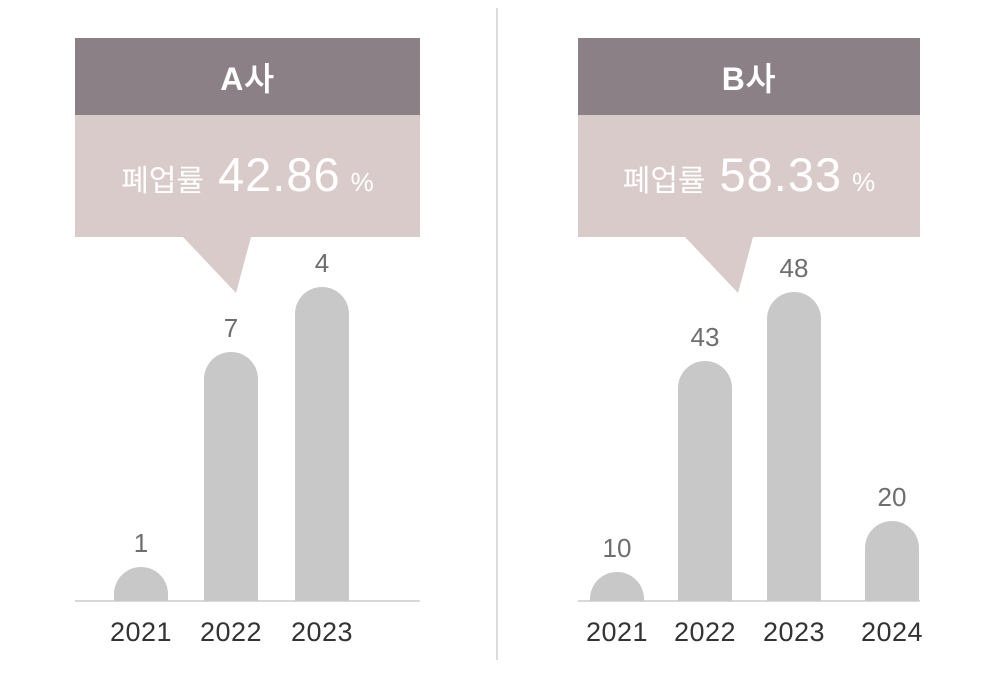 This screenshot has height=684, width=995. I want to click on callout-body: 폐업률 58.33 %, so click(749, 176).